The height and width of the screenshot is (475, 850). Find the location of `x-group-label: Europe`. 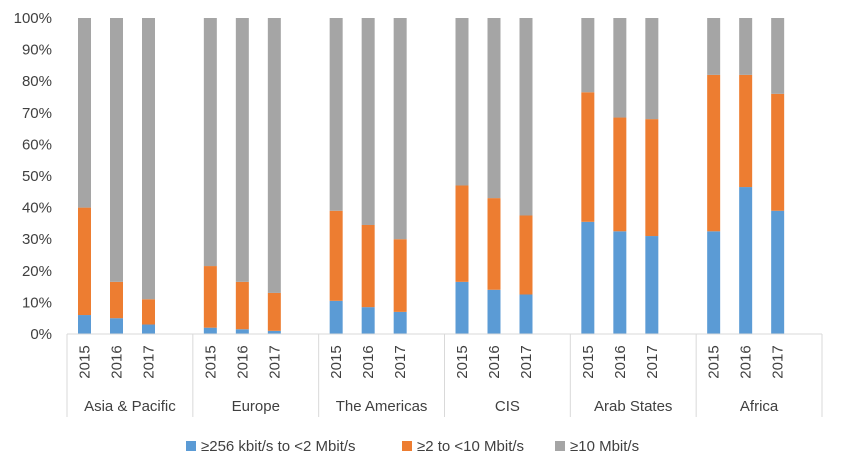

x-group-label: Europe is located at coordinates (256, 406).